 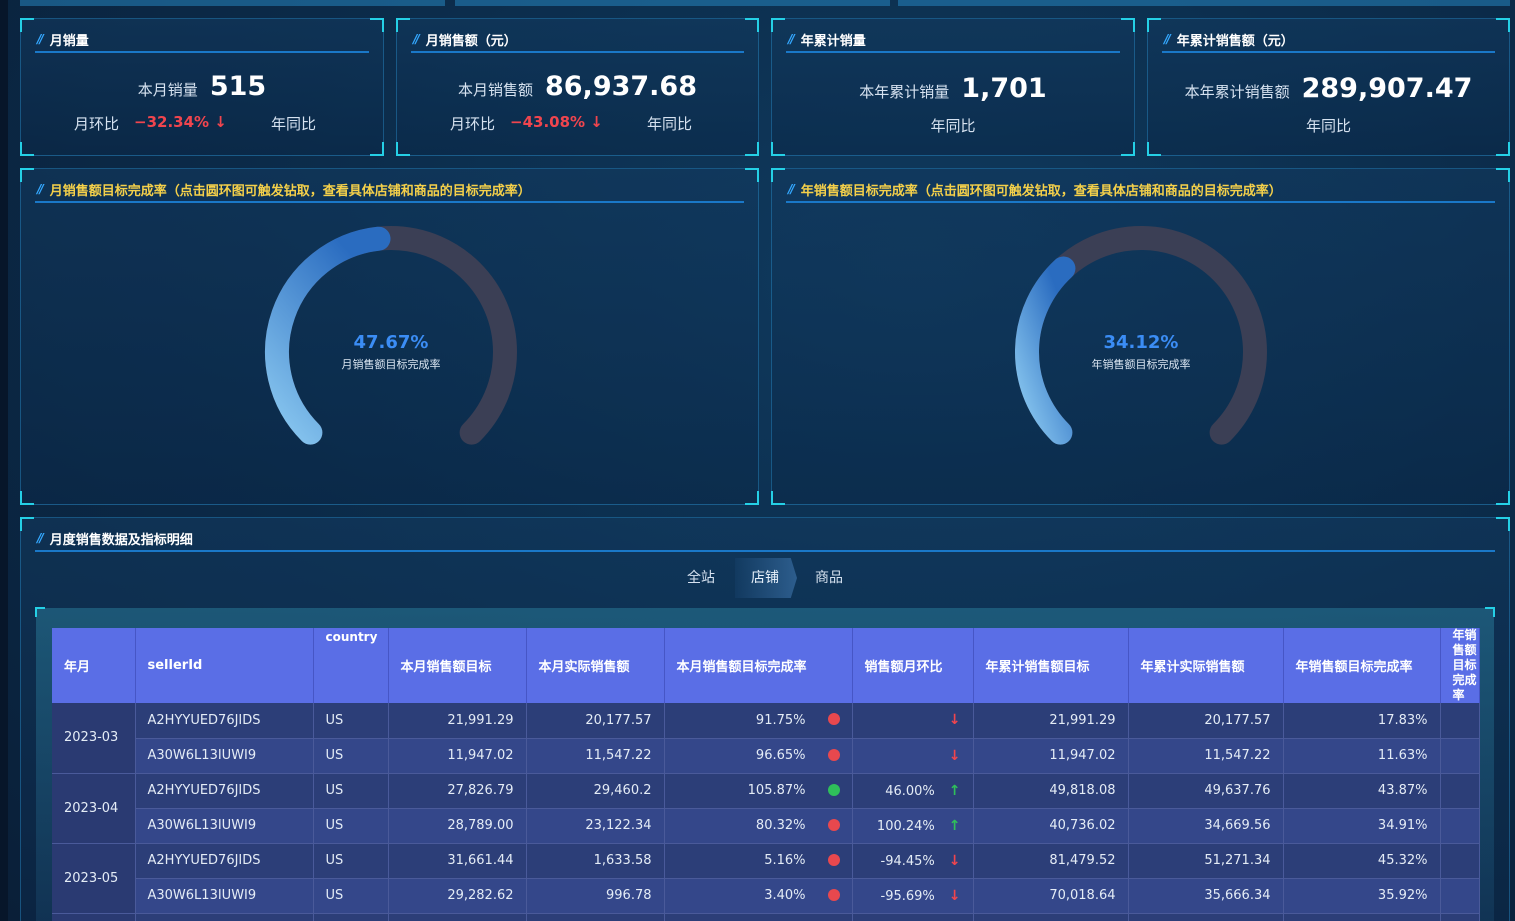 What do you see at coordinates (701, 578) in the screenshot?
I see `tab-site: 全站` at bounding box center [701, 578].